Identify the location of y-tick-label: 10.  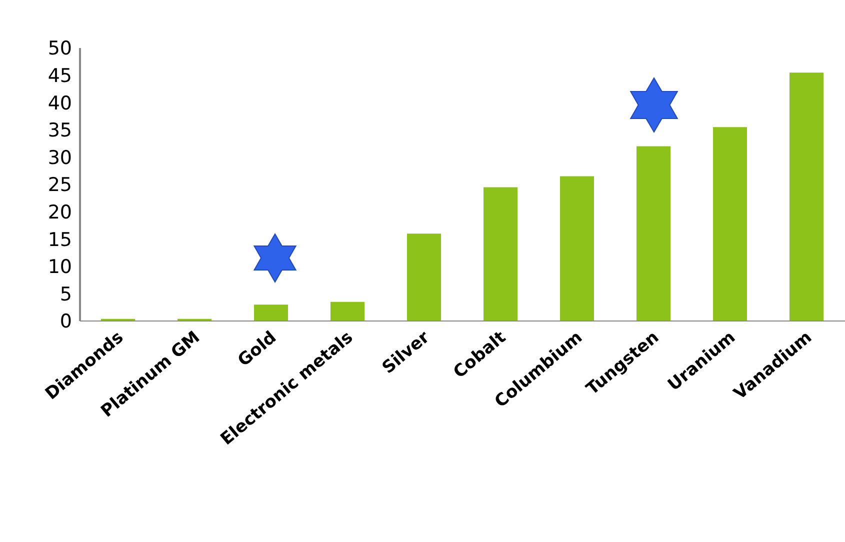
(60, 267).